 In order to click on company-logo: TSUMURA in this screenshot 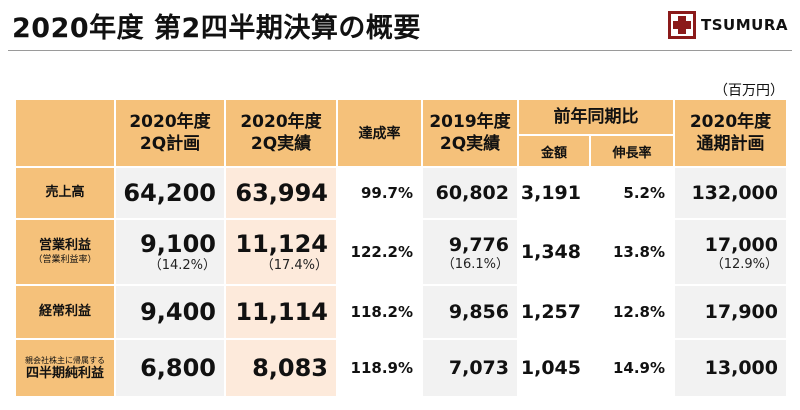, I will do `click(728, 25)`.